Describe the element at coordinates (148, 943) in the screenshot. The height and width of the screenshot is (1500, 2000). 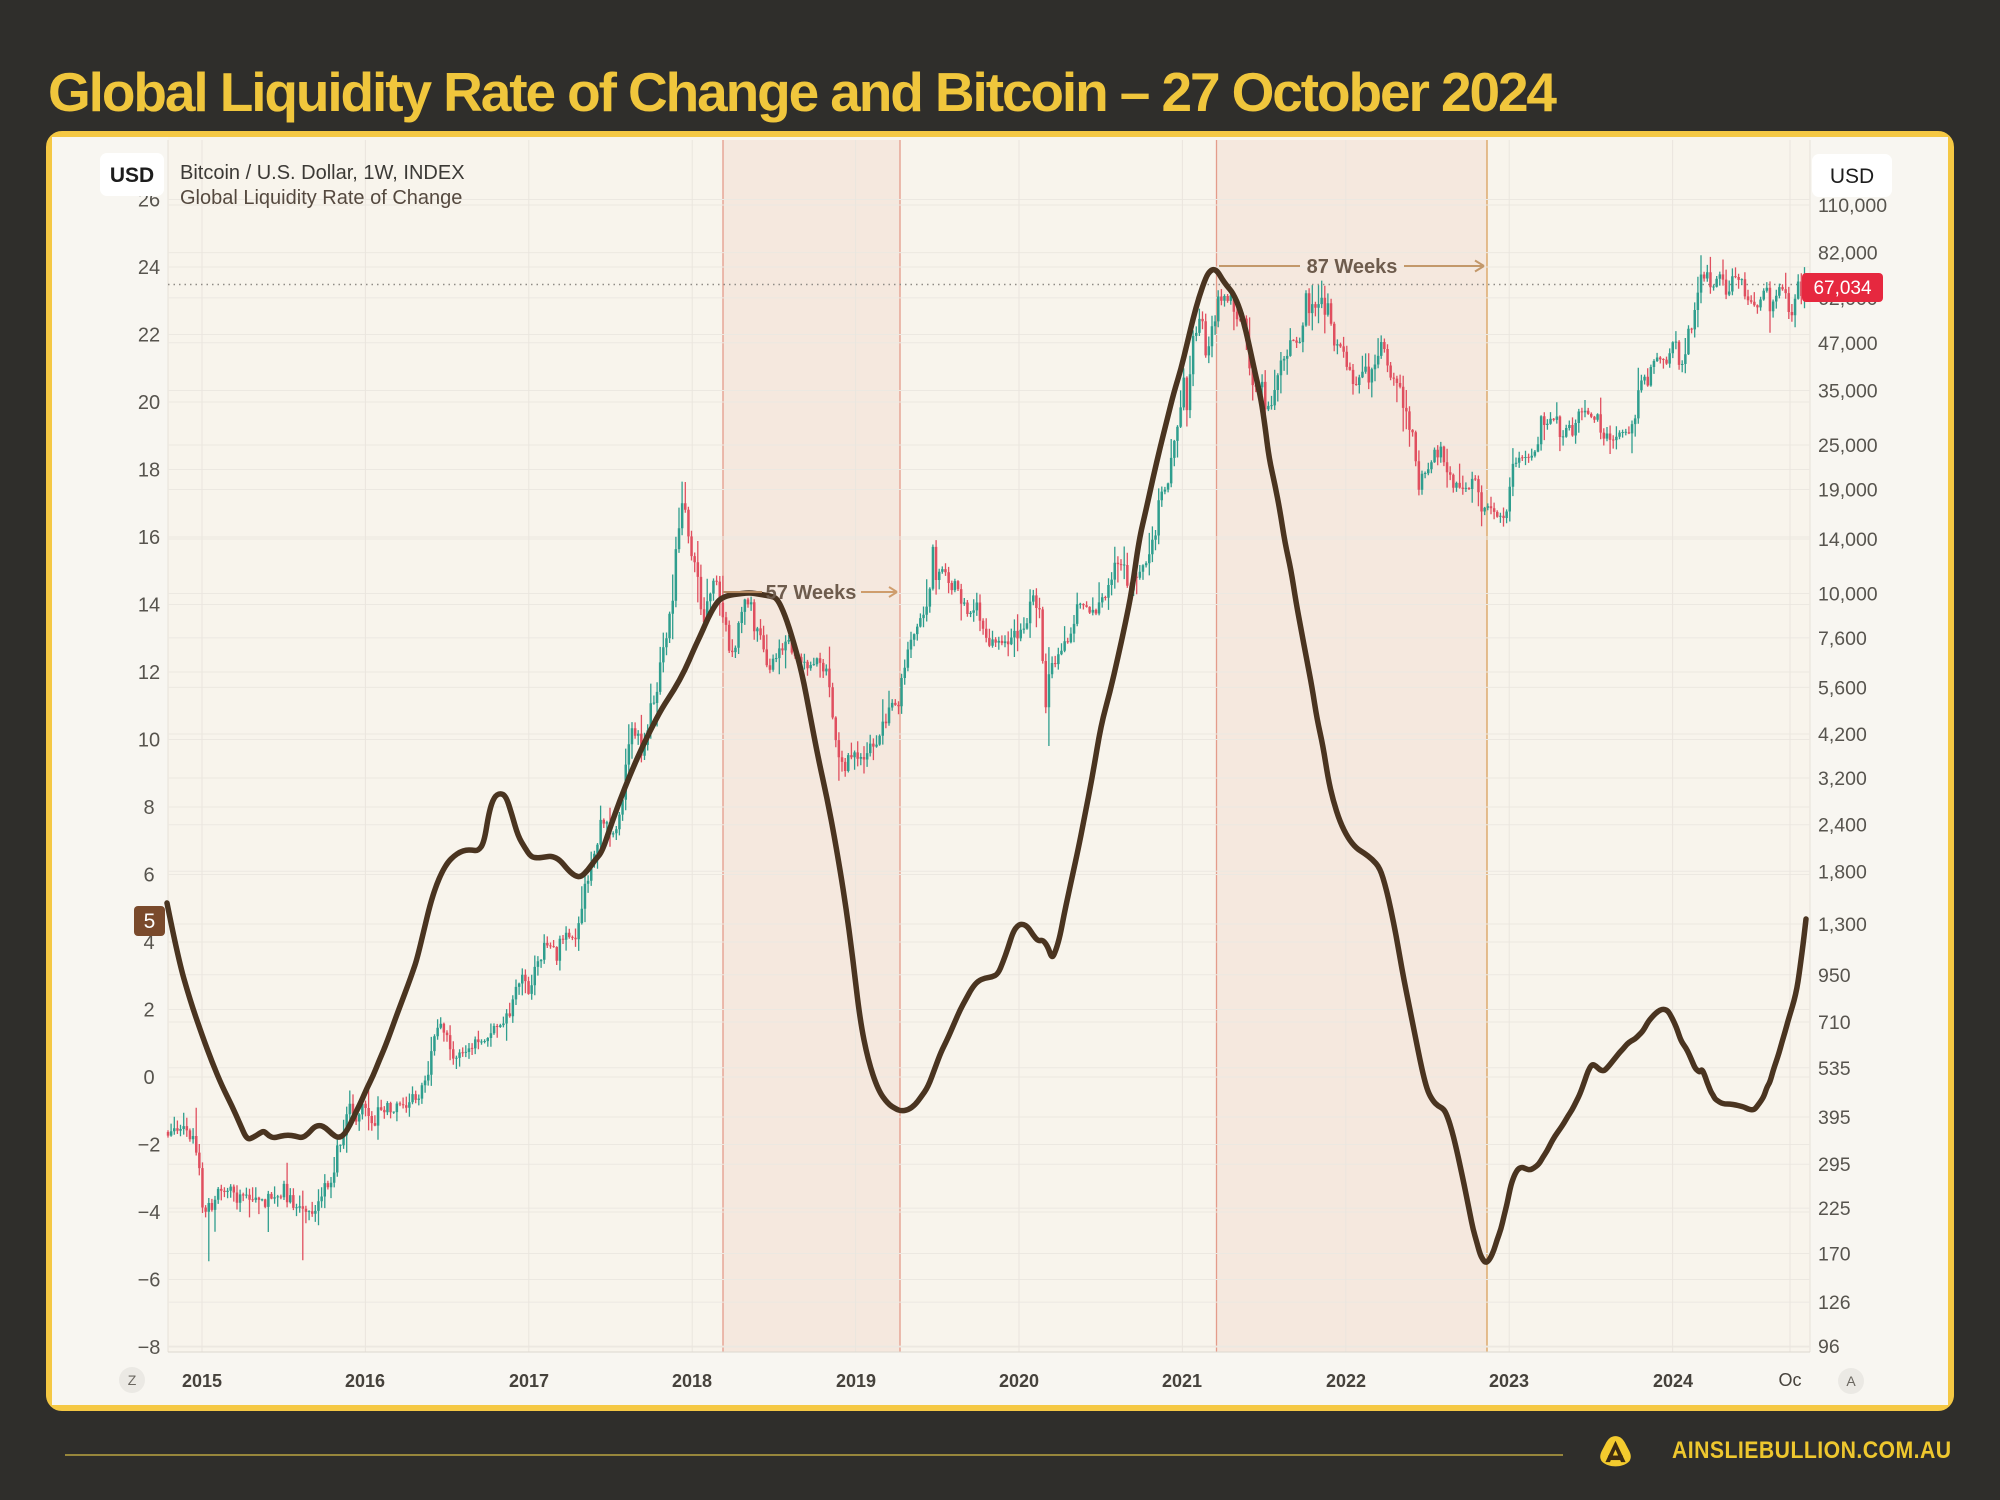
I see `svg-text: 4` at that location.